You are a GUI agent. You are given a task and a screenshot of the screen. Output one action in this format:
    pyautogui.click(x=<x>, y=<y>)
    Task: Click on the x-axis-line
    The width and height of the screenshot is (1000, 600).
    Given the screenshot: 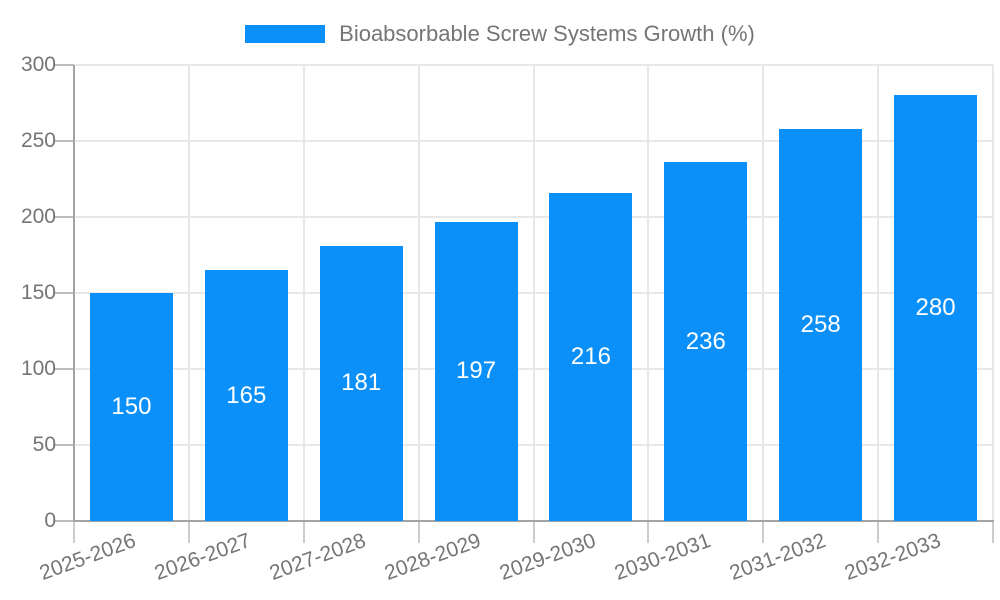 What is the action you would take?
    pyautogui.click(x=533, y=521)
    